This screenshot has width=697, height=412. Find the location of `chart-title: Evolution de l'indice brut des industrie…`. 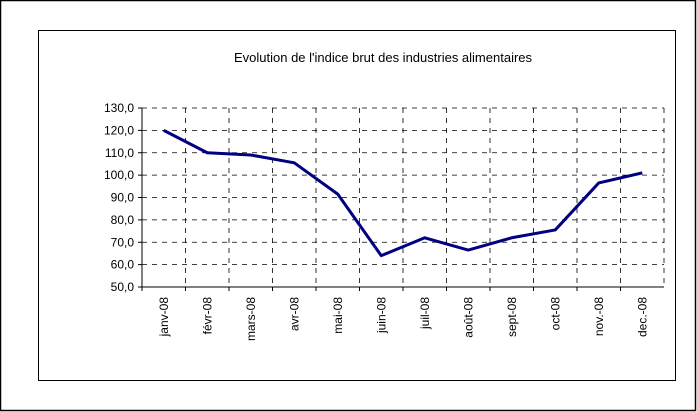

chart-title: Evolution de l'indice brut des industrie… is located at coordinates (383, 57).